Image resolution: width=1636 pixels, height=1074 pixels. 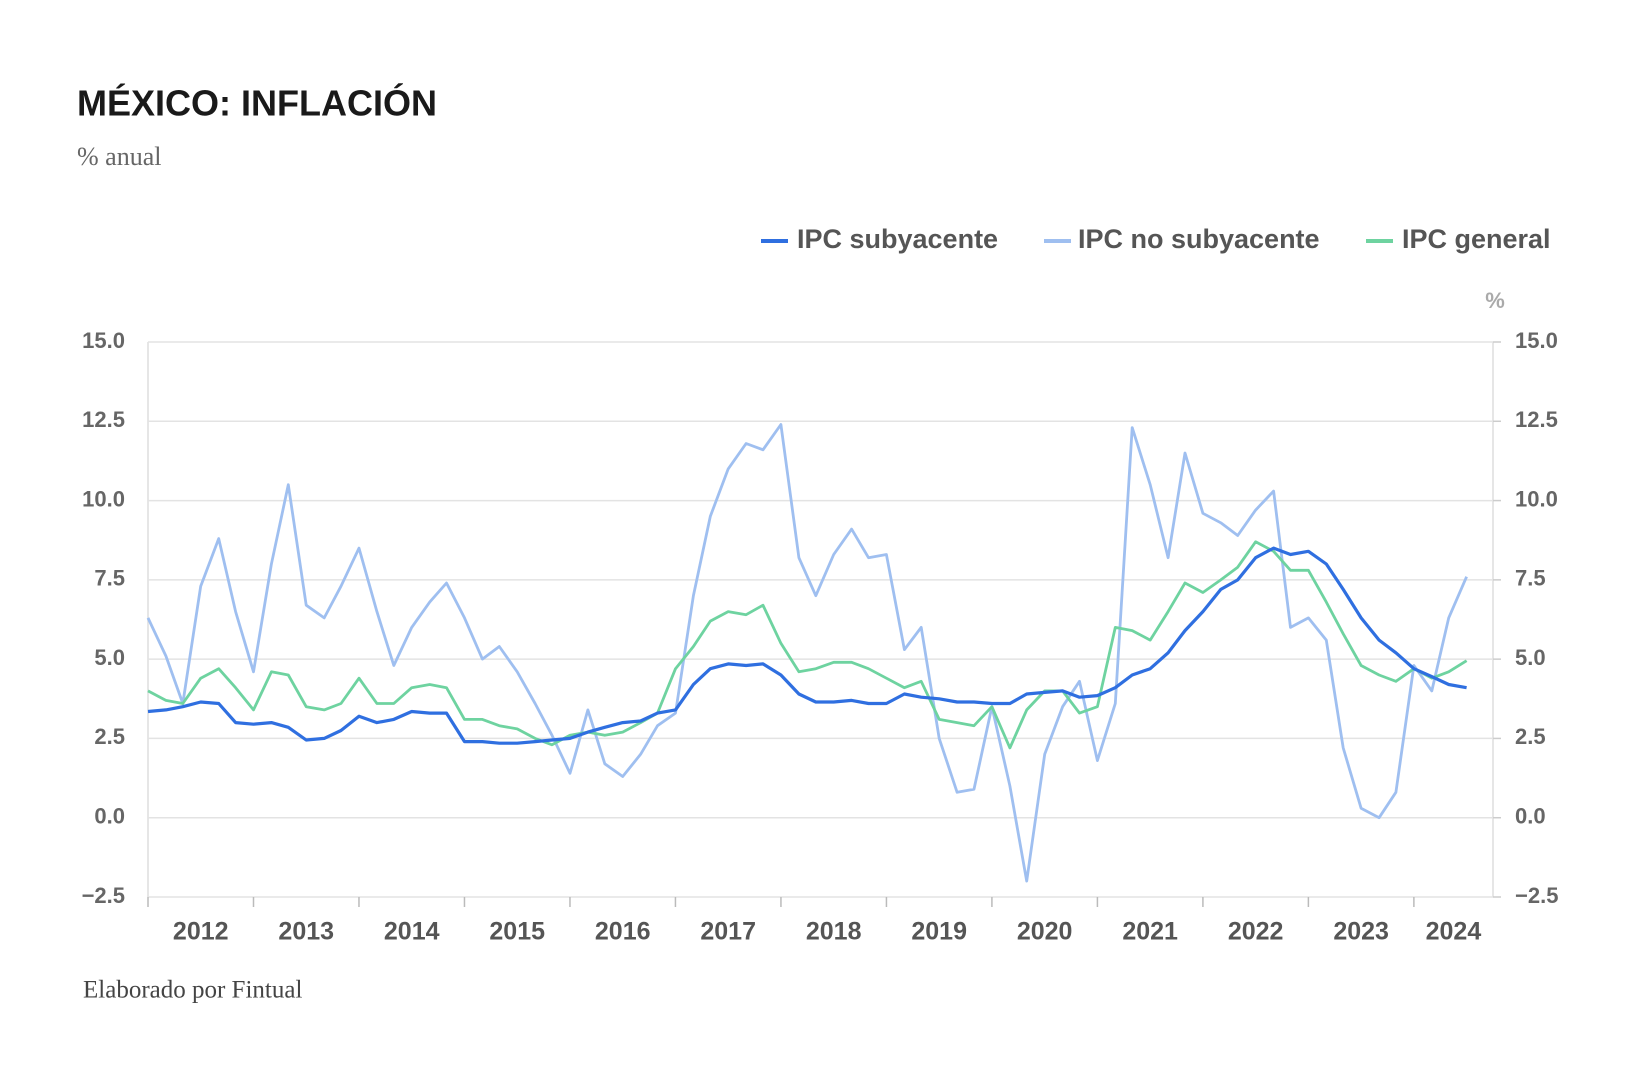 What do you see at coordinates (1361, 932) in the screenshot?
I see `x-tick-label: 2023` at bounding box center [1361, 932].